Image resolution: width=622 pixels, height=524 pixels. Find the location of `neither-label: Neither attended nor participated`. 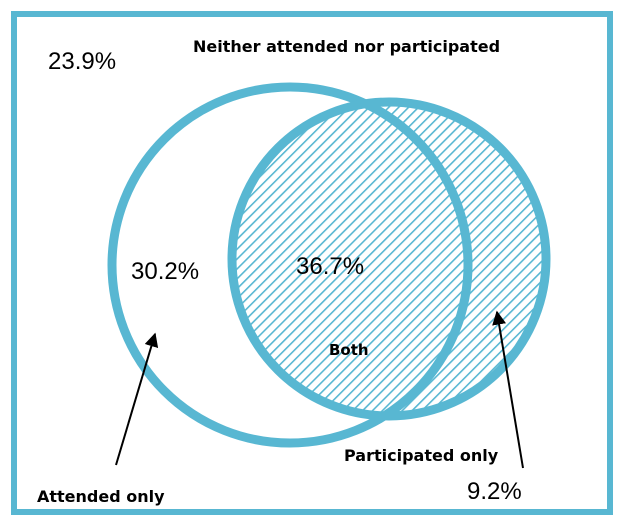

neither-label: Neither attended nor participated is located at coordinates (346, 46).